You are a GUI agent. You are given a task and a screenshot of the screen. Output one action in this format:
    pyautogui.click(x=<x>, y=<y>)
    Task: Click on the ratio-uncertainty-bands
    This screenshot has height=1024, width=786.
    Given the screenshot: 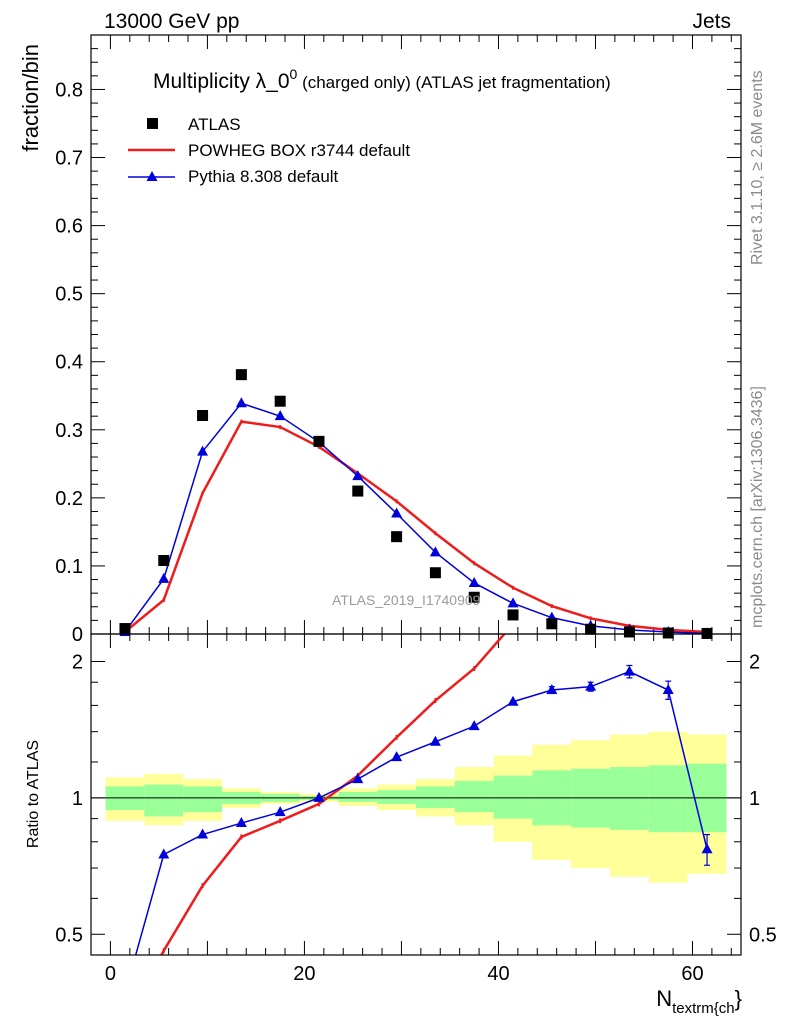 What is the action you would take?
    pyautogui.click(x=416, y=807)
    